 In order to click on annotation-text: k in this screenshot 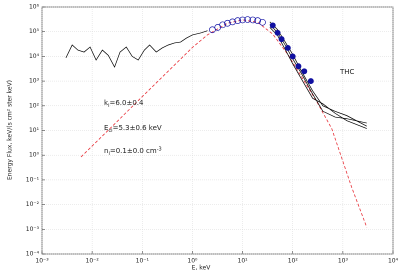, I will do `click(106, 103)`.